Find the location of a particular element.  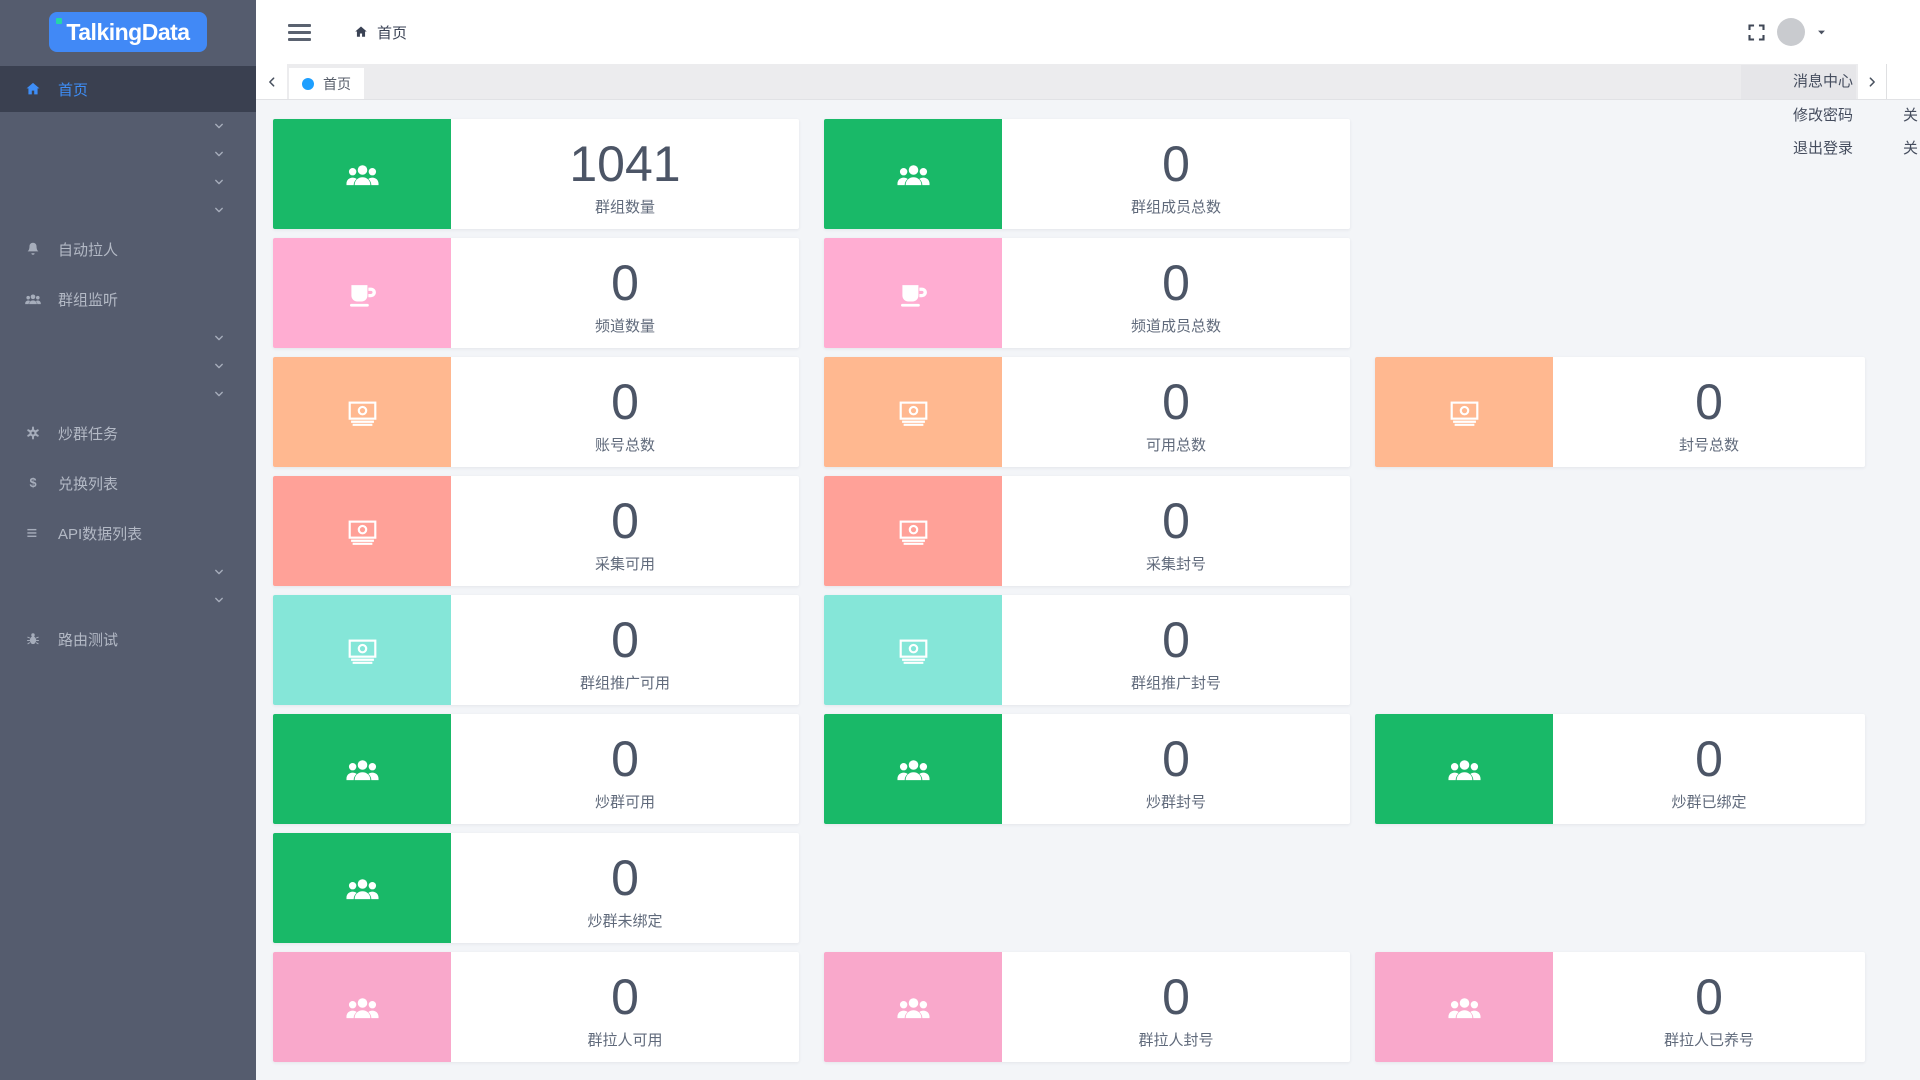

stat-card-label: 采集可用 is located at coordinates (624, 564).